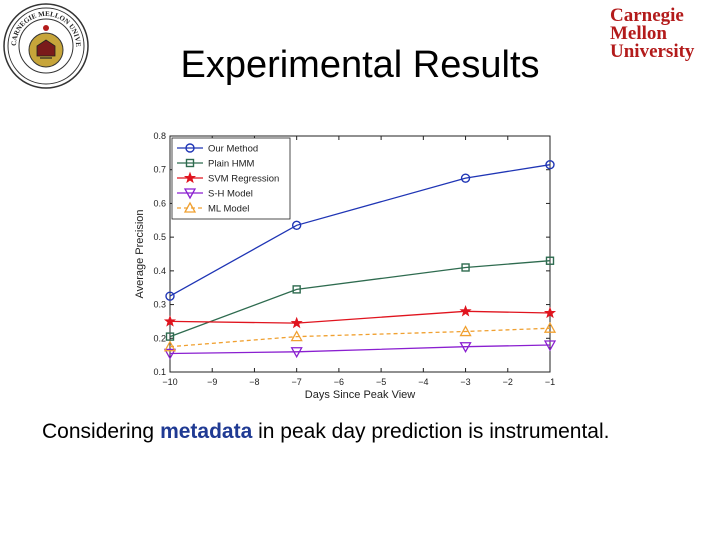  I want to click on x-tick-label: −7, so click(297, 382).